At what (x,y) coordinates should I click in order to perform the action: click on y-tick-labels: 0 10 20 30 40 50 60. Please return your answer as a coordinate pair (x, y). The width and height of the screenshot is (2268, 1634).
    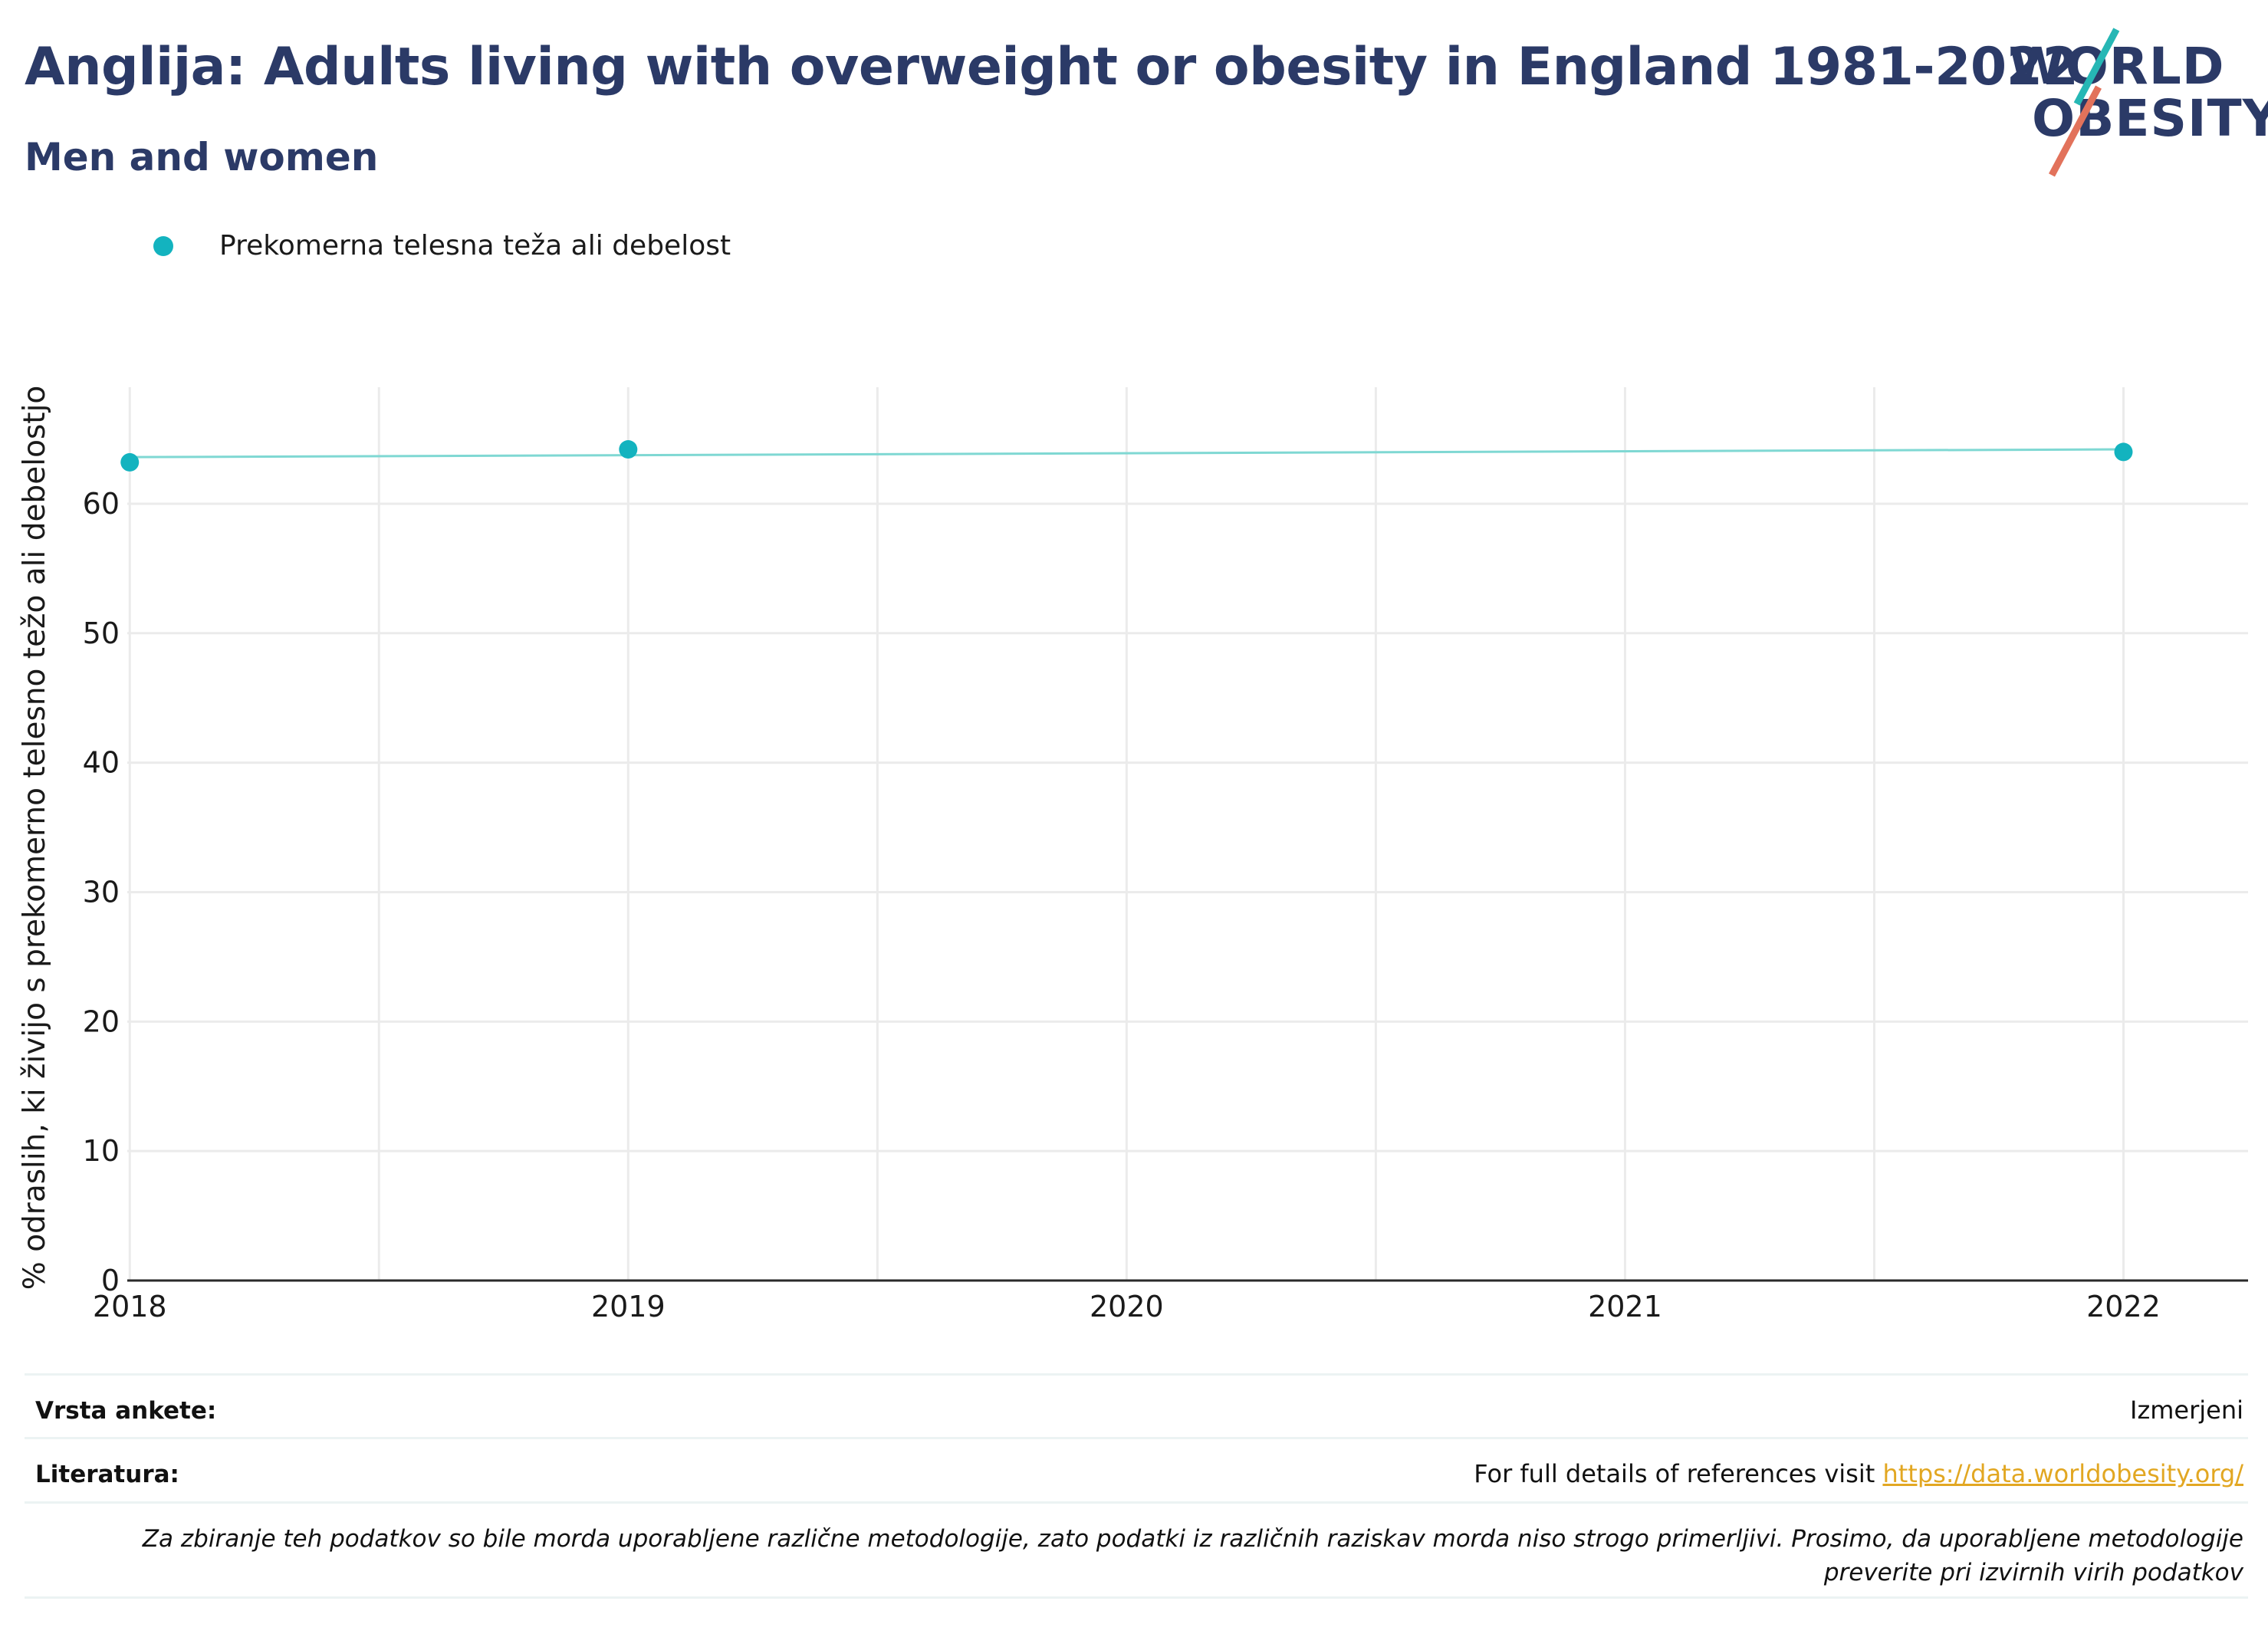
    Looking at the image, I should click on (101, 892).